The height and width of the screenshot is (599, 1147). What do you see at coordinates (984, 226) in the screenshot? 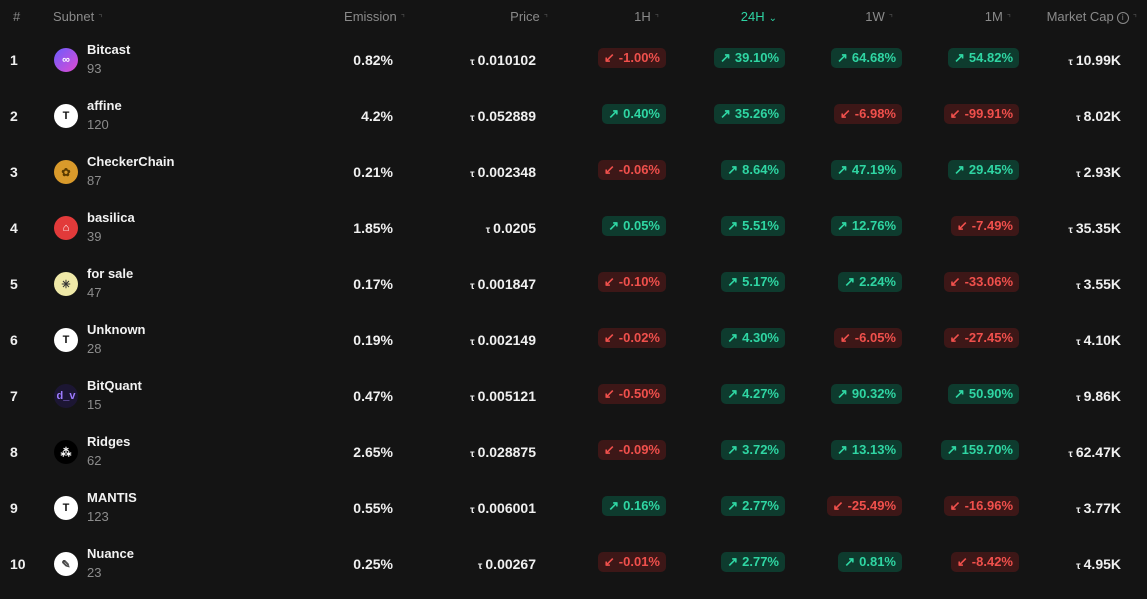
I see `change-m1-badge: ↙ -7.49%` at bounding box center [984, 226].